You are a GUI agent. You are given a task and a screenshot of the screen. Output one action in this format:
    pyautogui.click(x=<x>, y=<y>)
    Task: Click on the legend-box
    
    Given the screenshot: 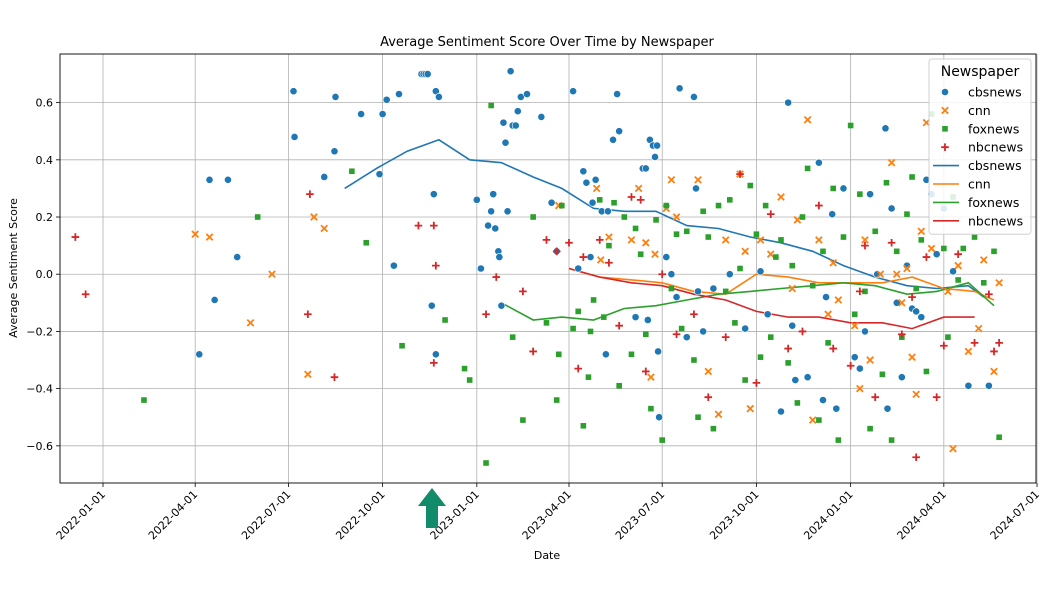 What is the action you would take?
    pyautogui.click(x=980, y=146)
    